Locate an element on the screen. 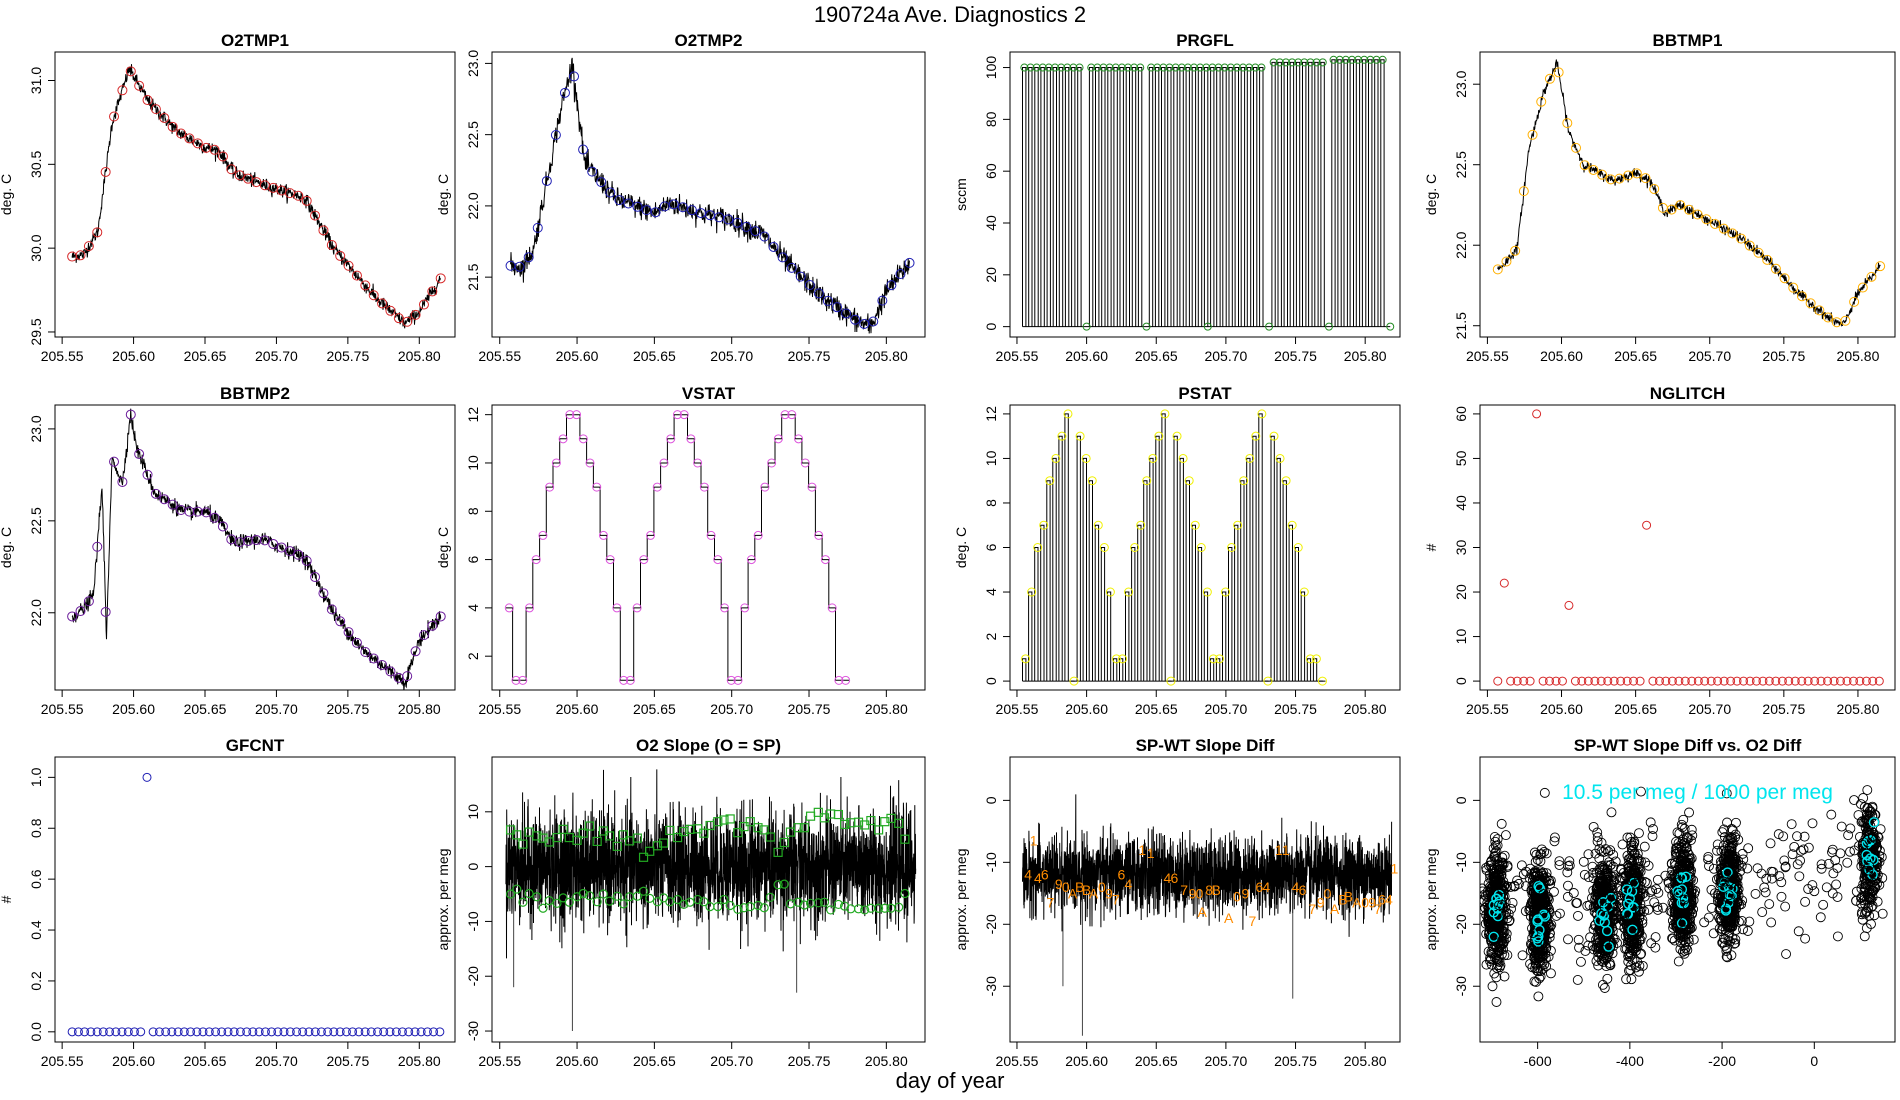 The height and width of the screenshot is (1100, 1900). y-tick-label: 2 is located at coordinates (991, 636).